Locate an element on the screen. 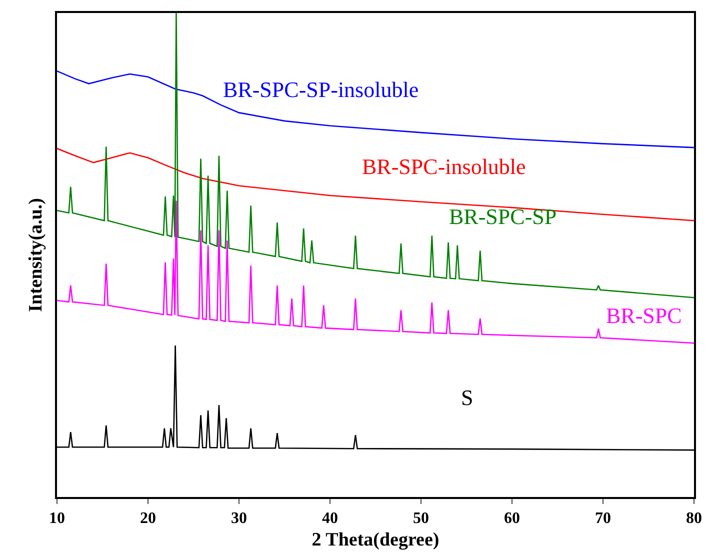 This screenshot has height=557, width=713. series-label: BR-SPC is located at coordinates (644, 315).